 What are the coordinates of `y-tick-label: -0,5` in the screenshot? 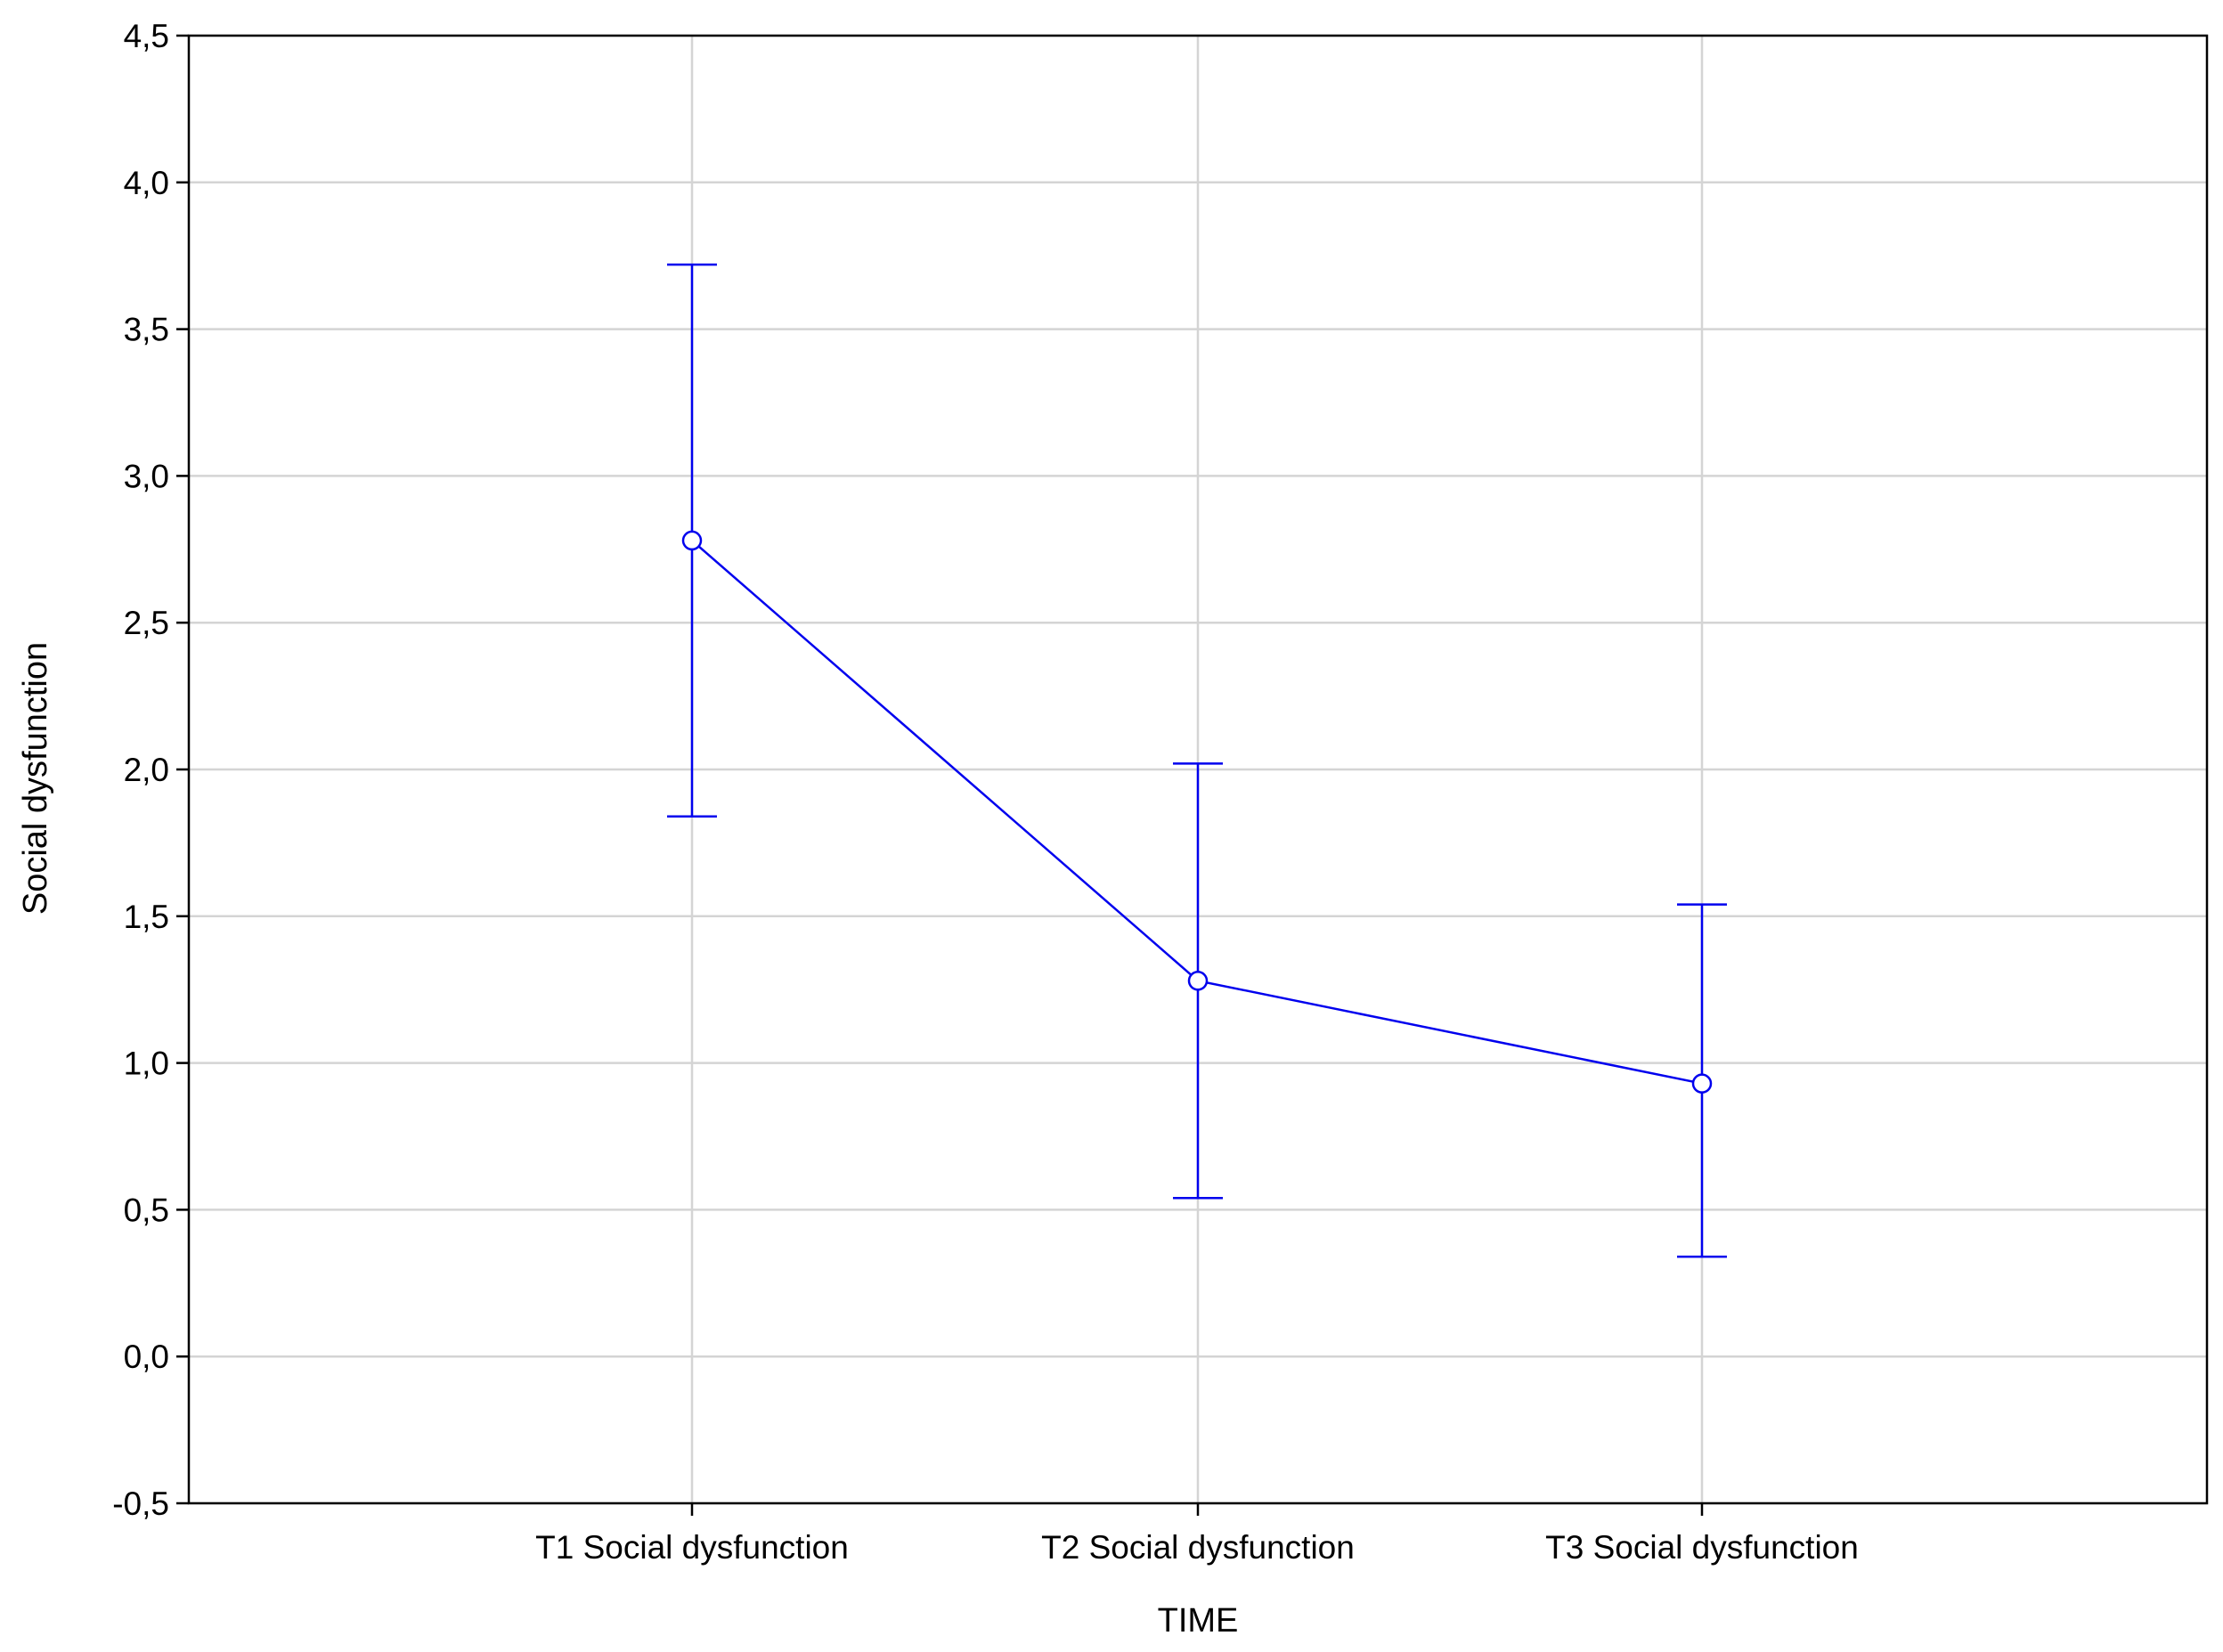 It's located at (140, 1503).